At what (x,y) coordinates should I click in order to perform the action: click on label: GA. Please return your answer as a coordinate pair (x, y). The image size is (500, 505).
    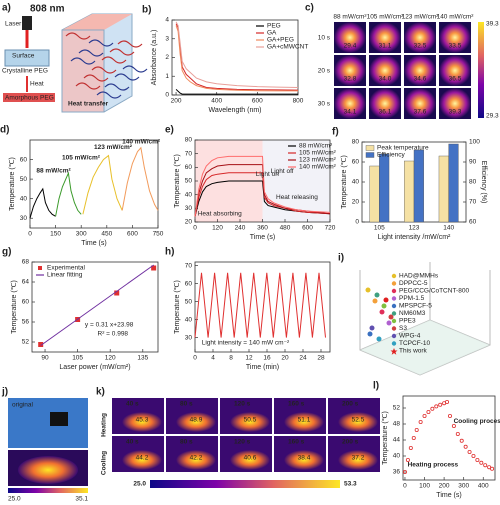
    Looking at the image, I should click on (272, 33).